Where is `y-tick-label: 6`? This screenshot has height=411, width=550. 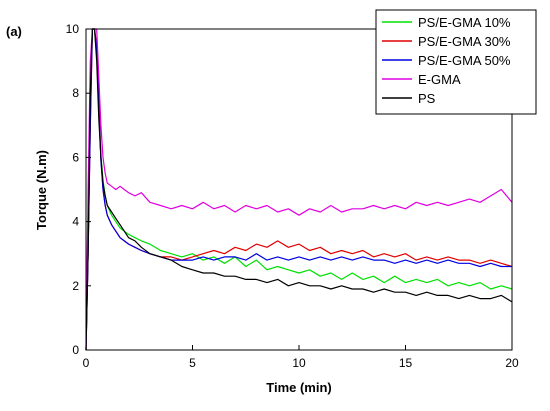
y-tick-label: 6 is located at coordinates (75, 157).